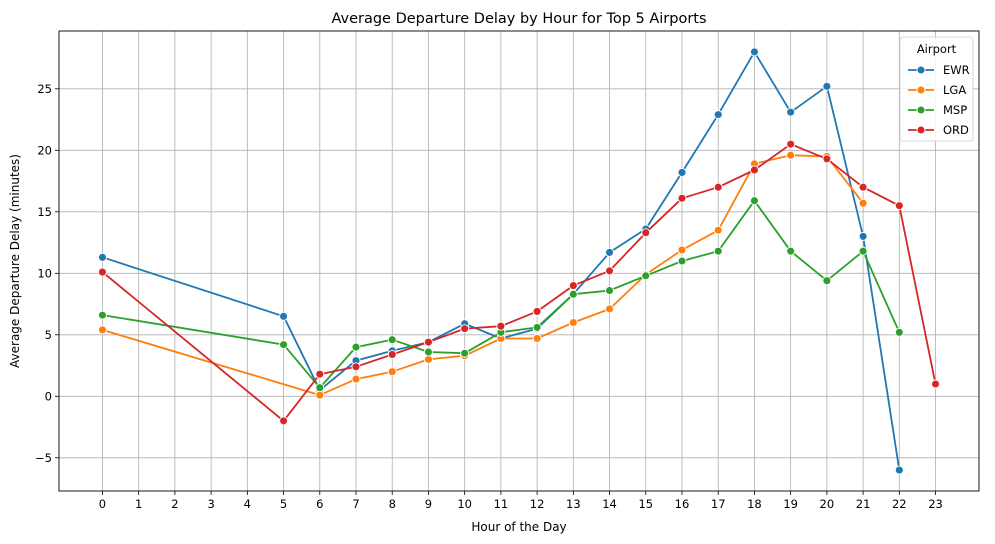 The width and height of the screenshot is (995, 544). Describe the element at coordinates (15, 261) in the screenshot. I see `y-axis-label: Average Departure Delay (minutes)` at that location.